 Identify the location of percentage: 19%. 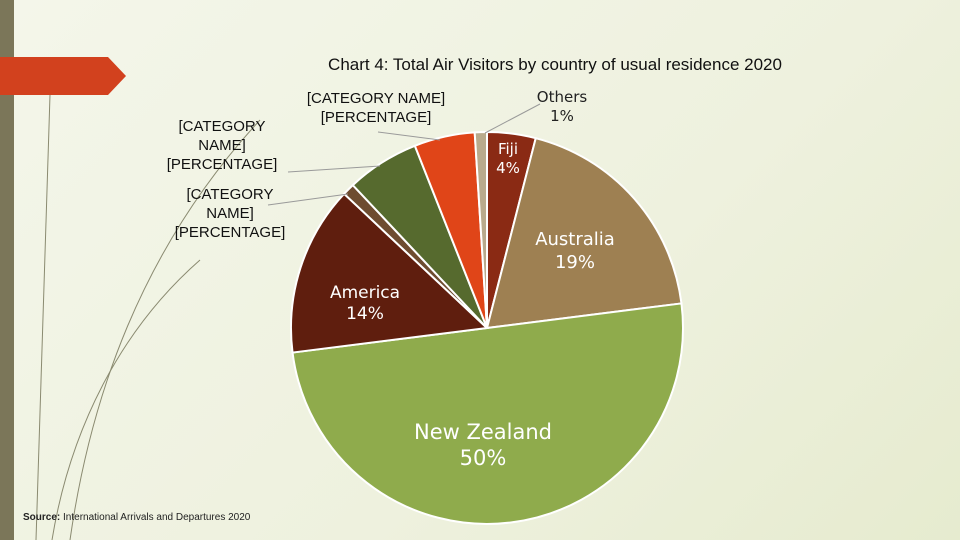
(574, 262).